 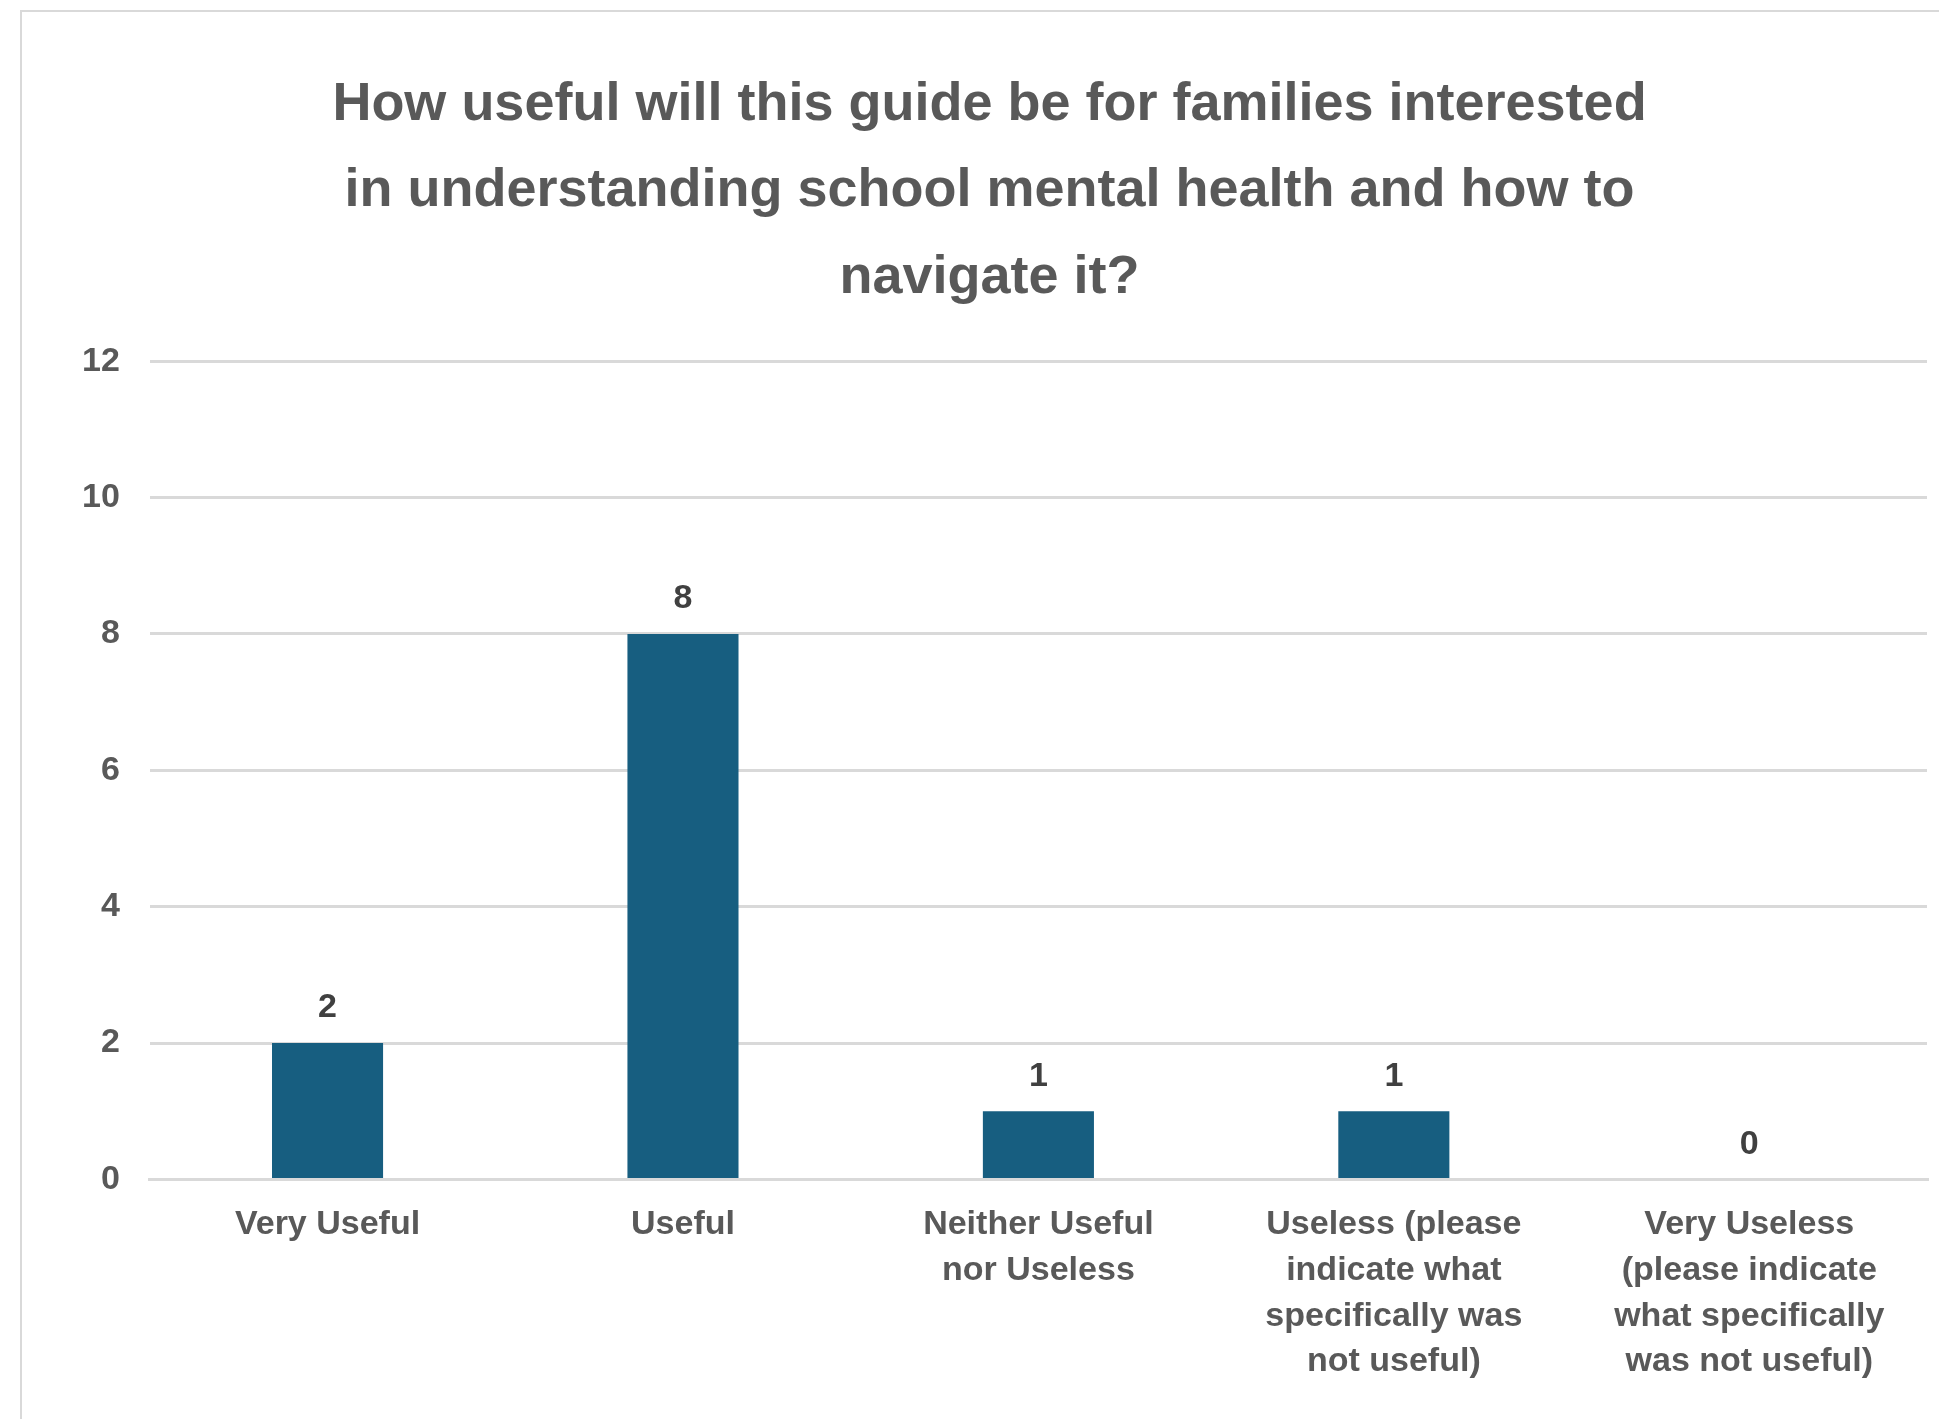 I want to click on y-tick-label: 4, so click(x=110, y=904).